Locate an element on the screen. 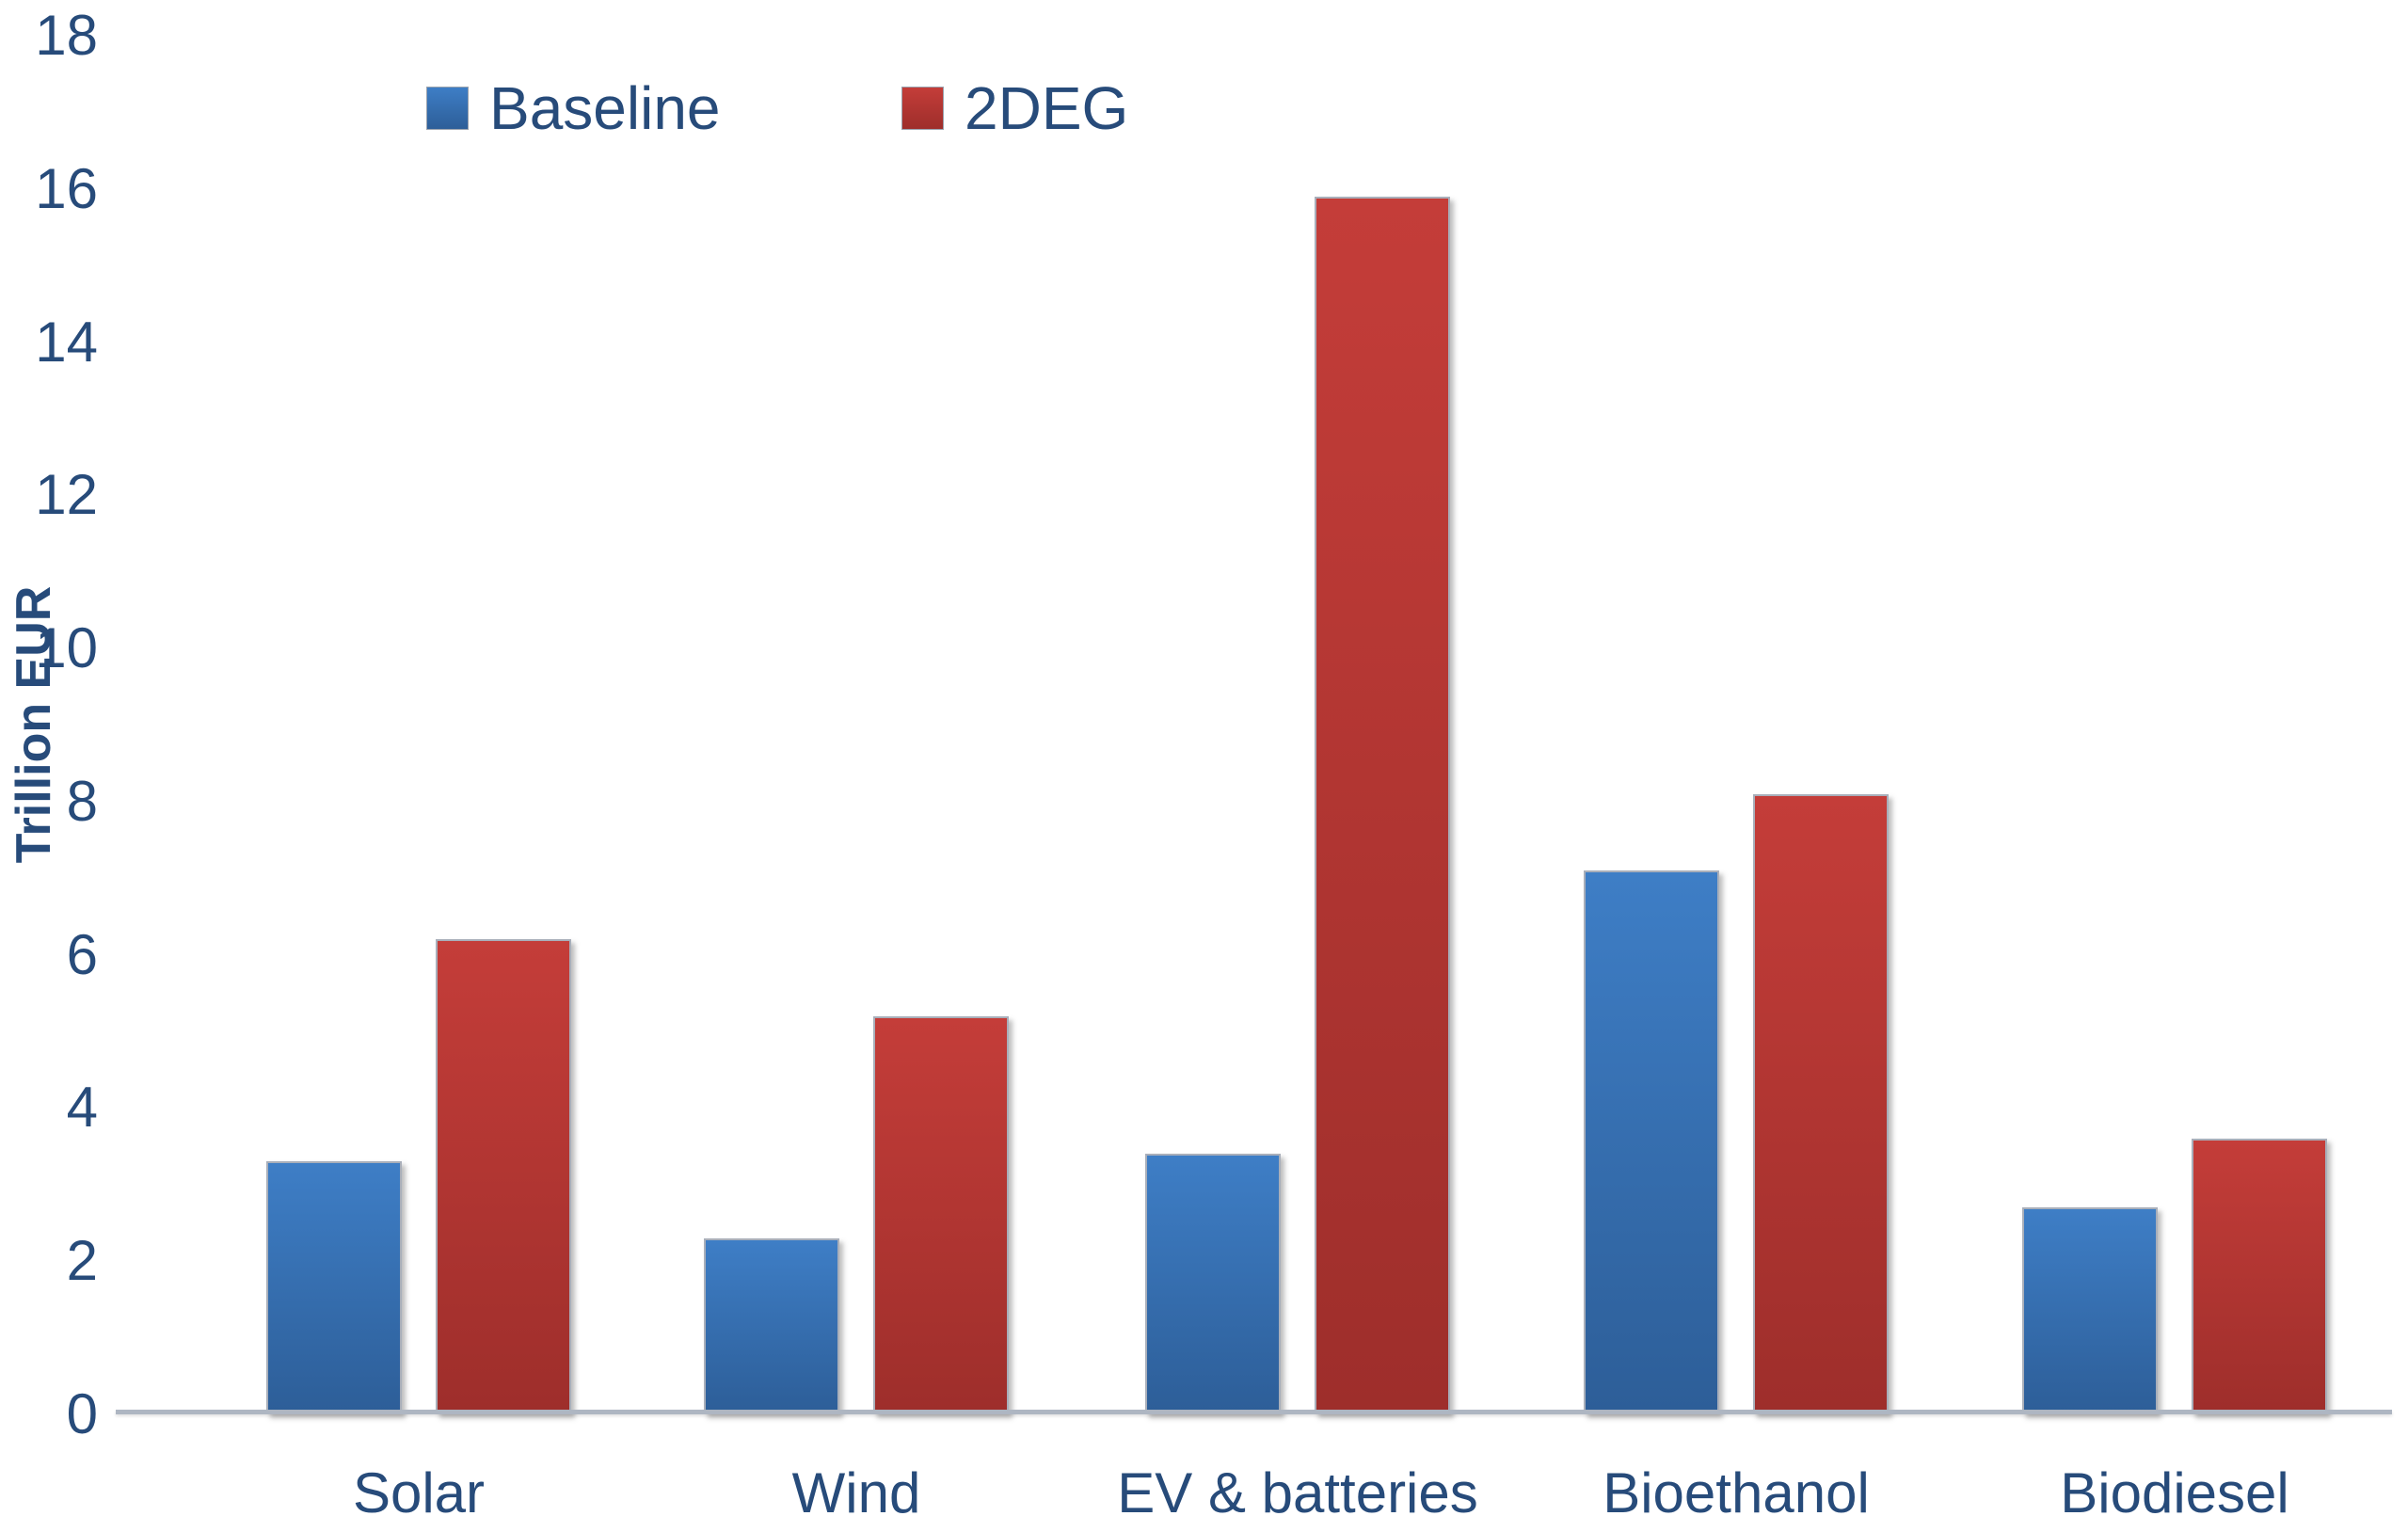  legend-label-baseline: Baseline is located at coordinates (605, 108).